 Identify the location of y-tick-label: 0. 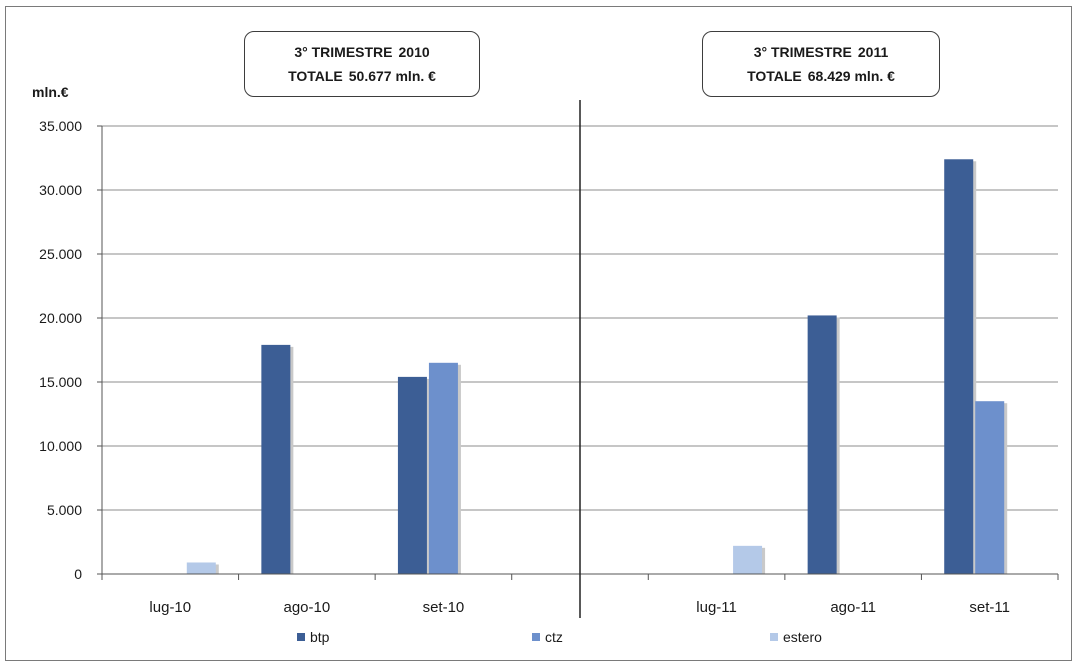
(78, 574).